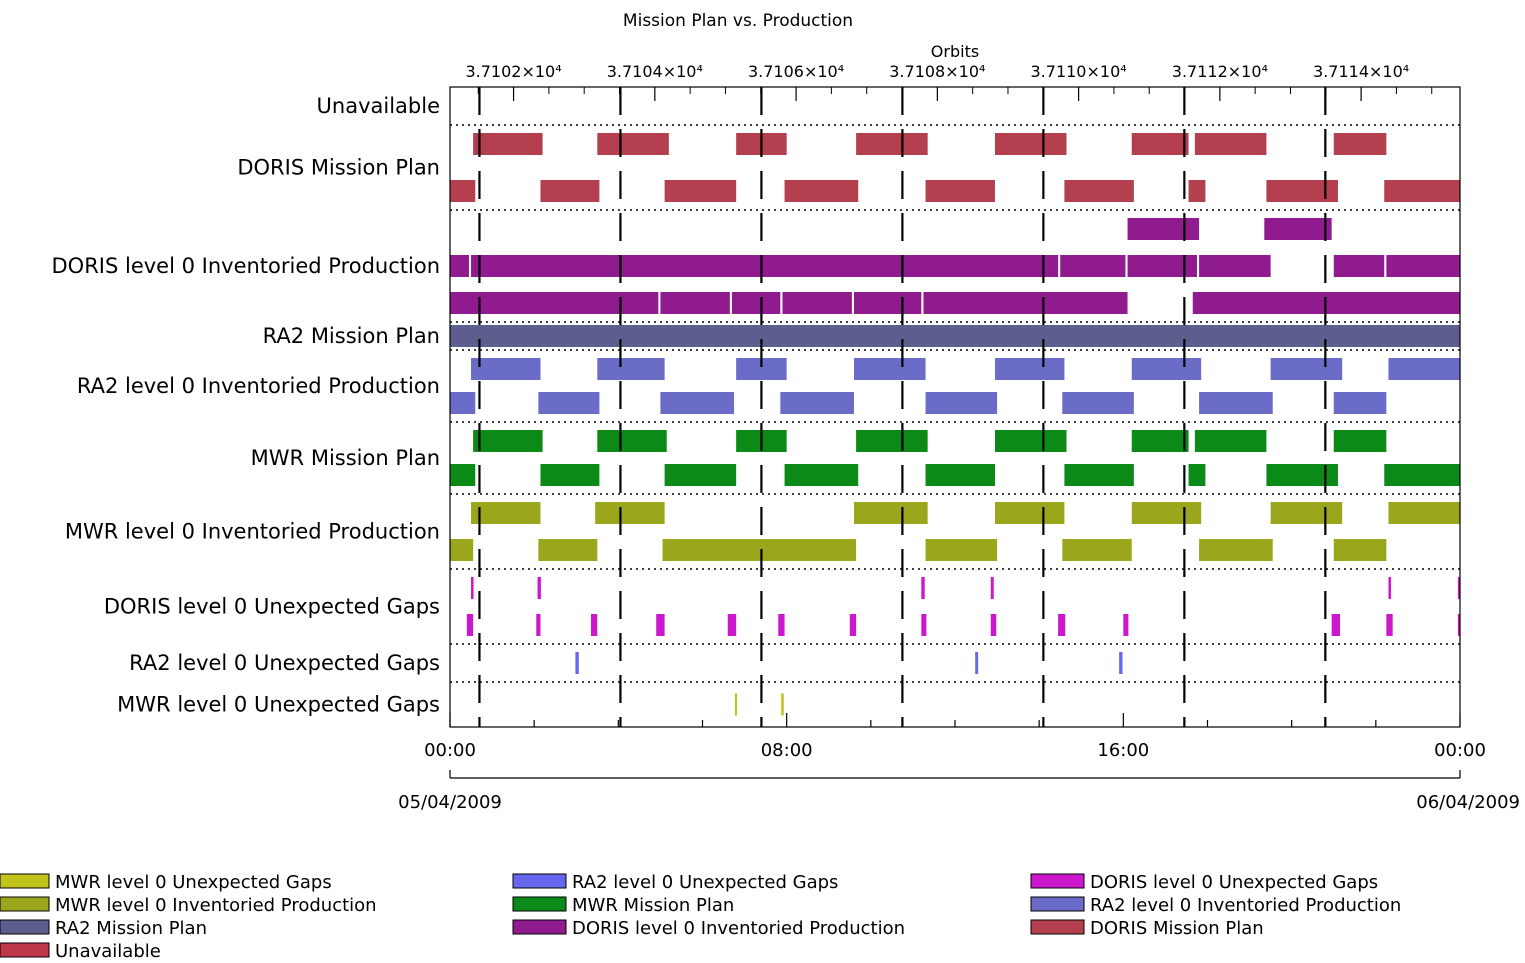 The image size is (1525, 963). What do you see at coordinates (1079, 71) in the screenshot?
I see `top-tick-label: 3.7110×10⁴` at bounding box center [1079, 71].